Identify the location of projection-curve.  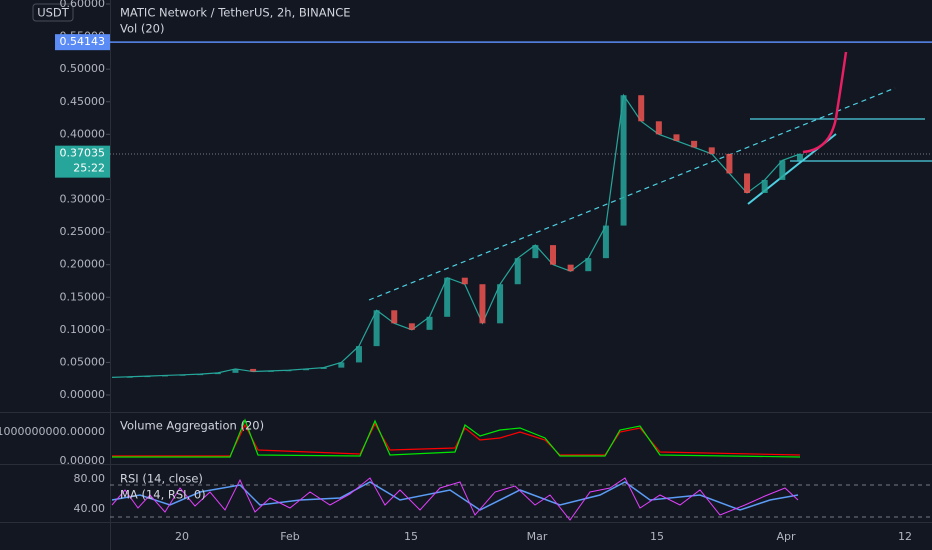
(825, 102).